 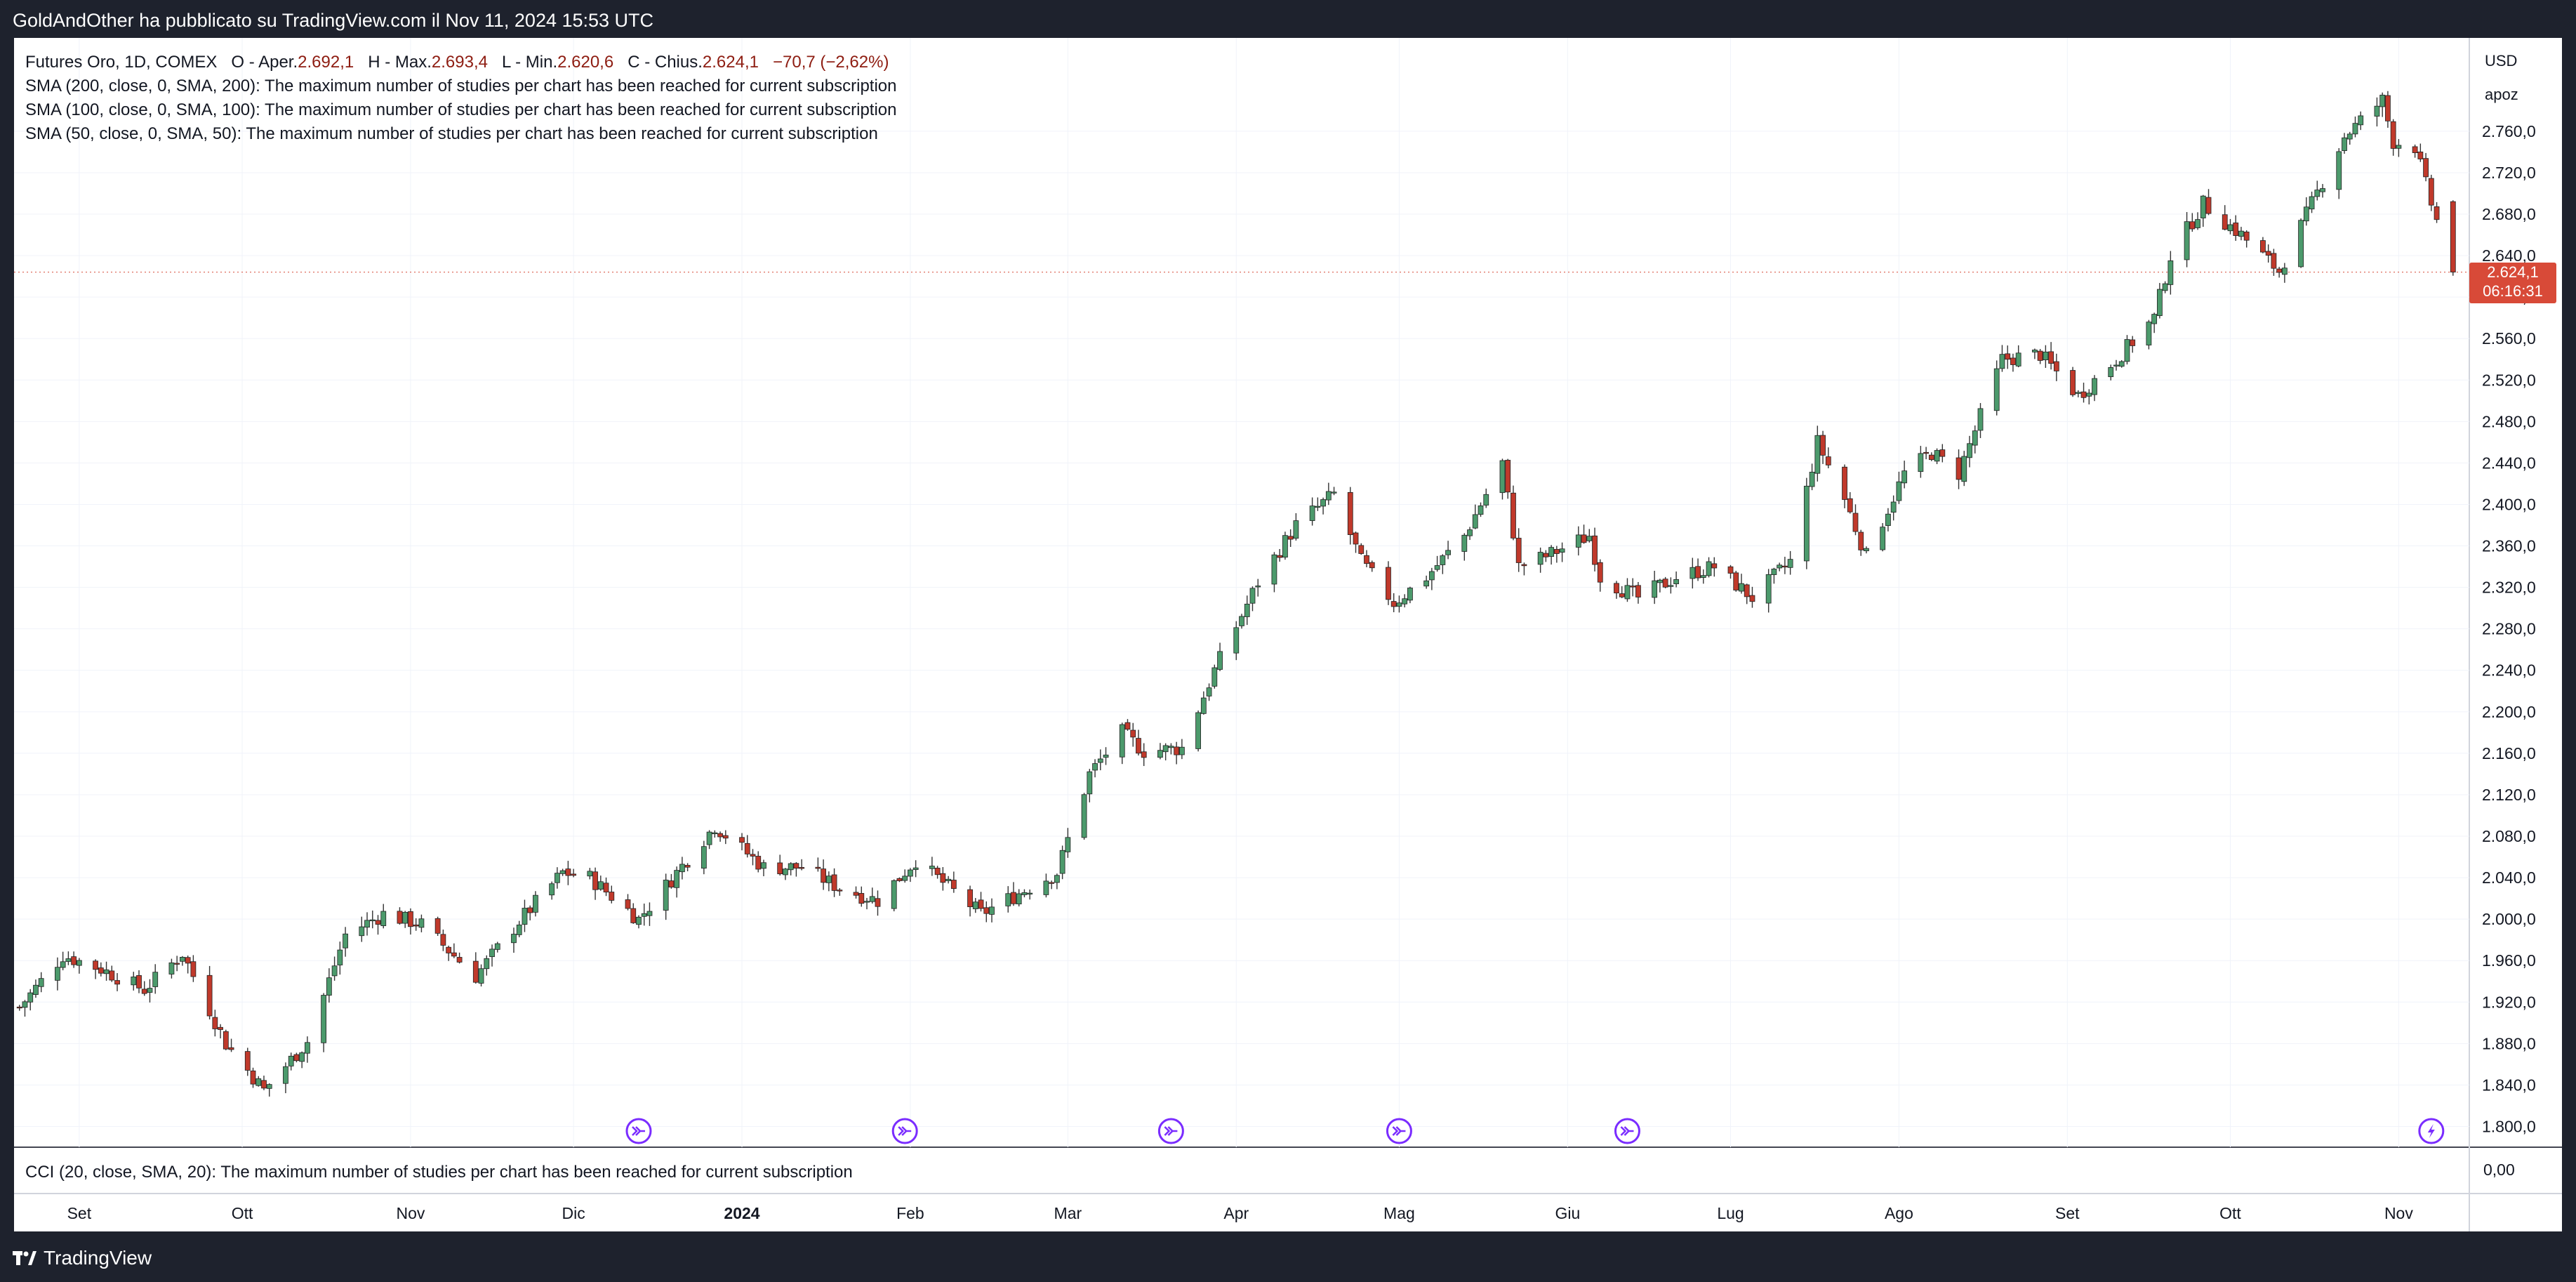 I want to click on change-value: −70,7 (−2,62%), so click(x=831, y=62).